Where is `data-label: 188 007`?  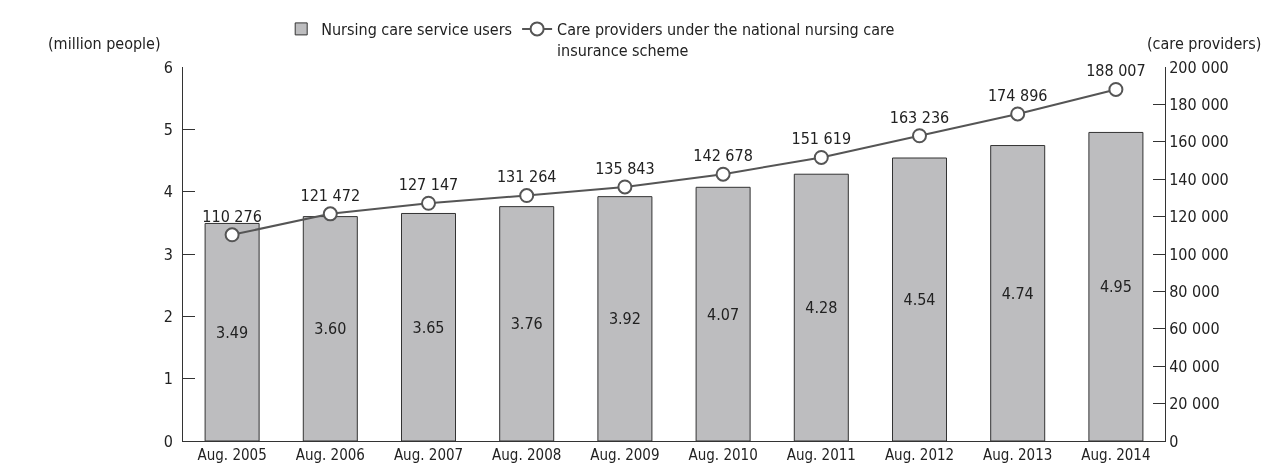
data-label: 188 007 is located at coordinates (1116, 71).